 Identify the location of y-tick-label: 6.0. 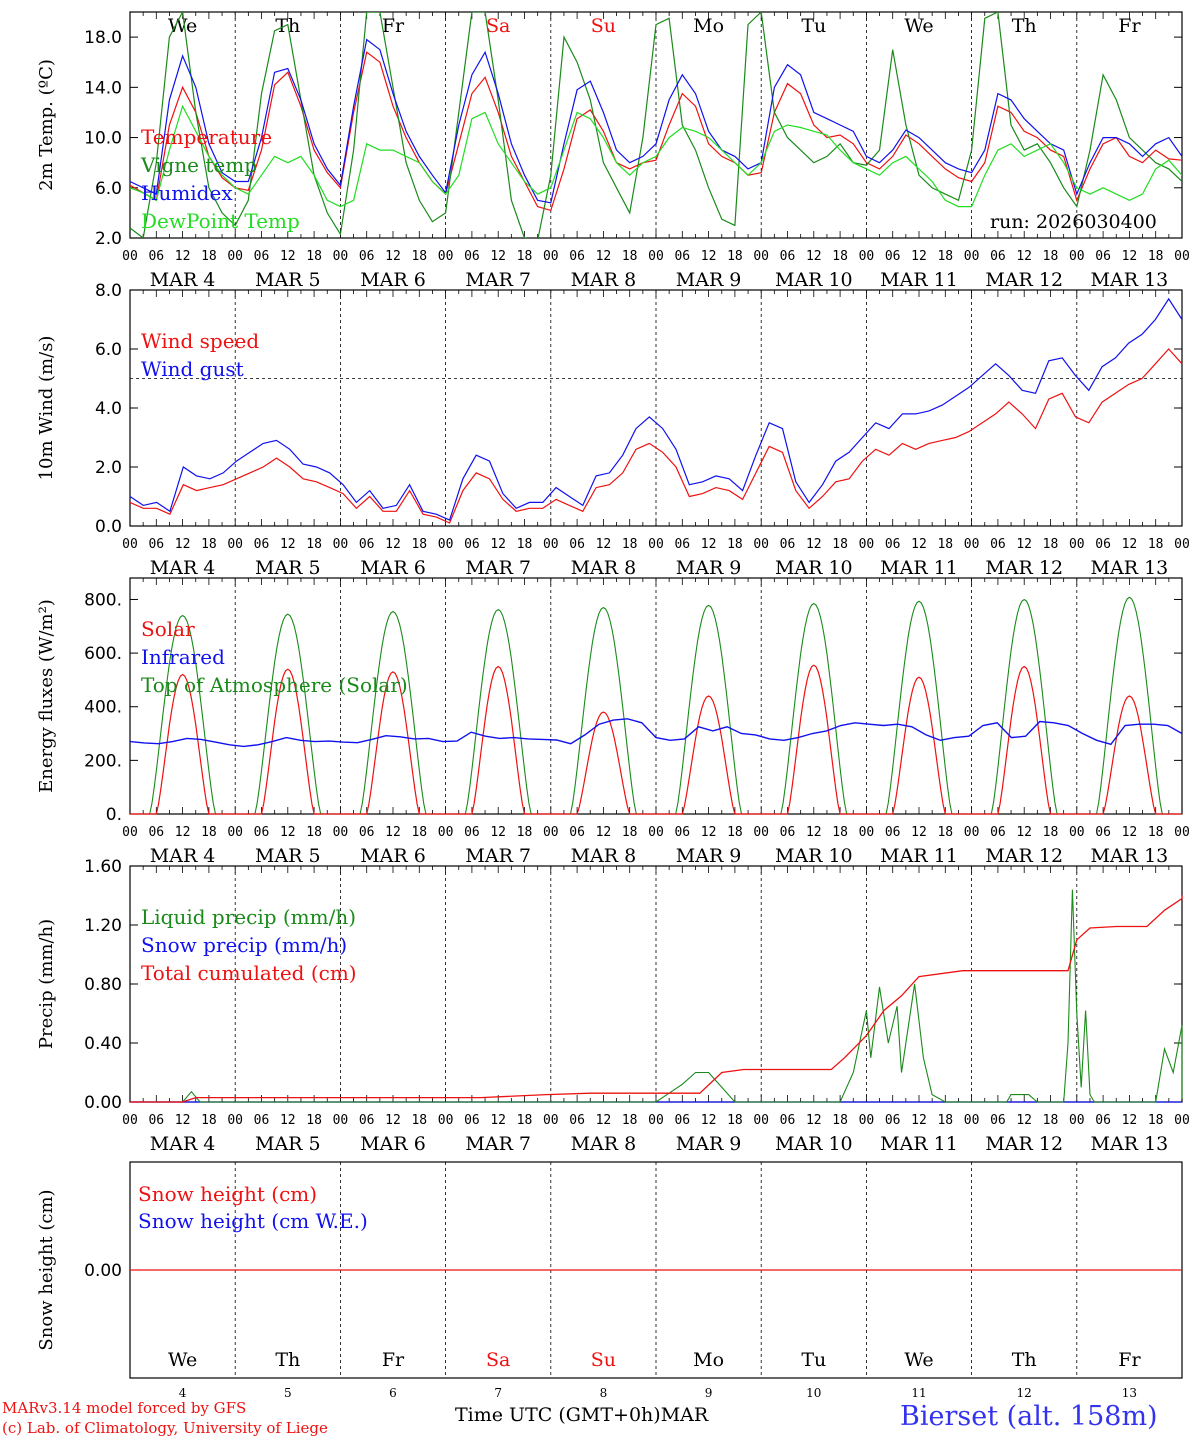
(108, 189).